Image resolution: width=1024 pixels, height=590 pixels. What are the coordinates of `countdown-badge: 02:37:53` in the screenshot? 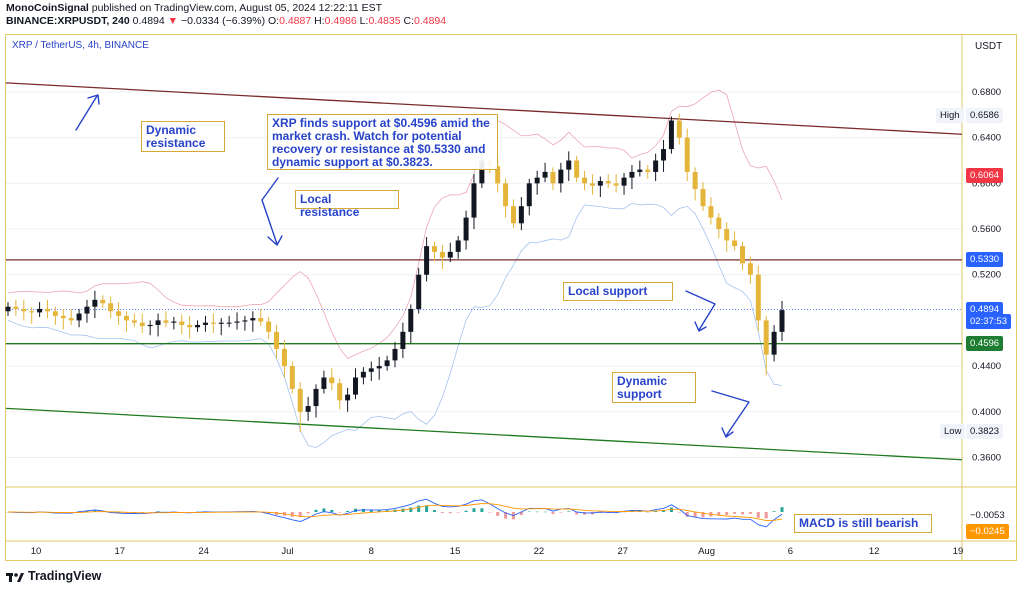 It's located at (988, 321).